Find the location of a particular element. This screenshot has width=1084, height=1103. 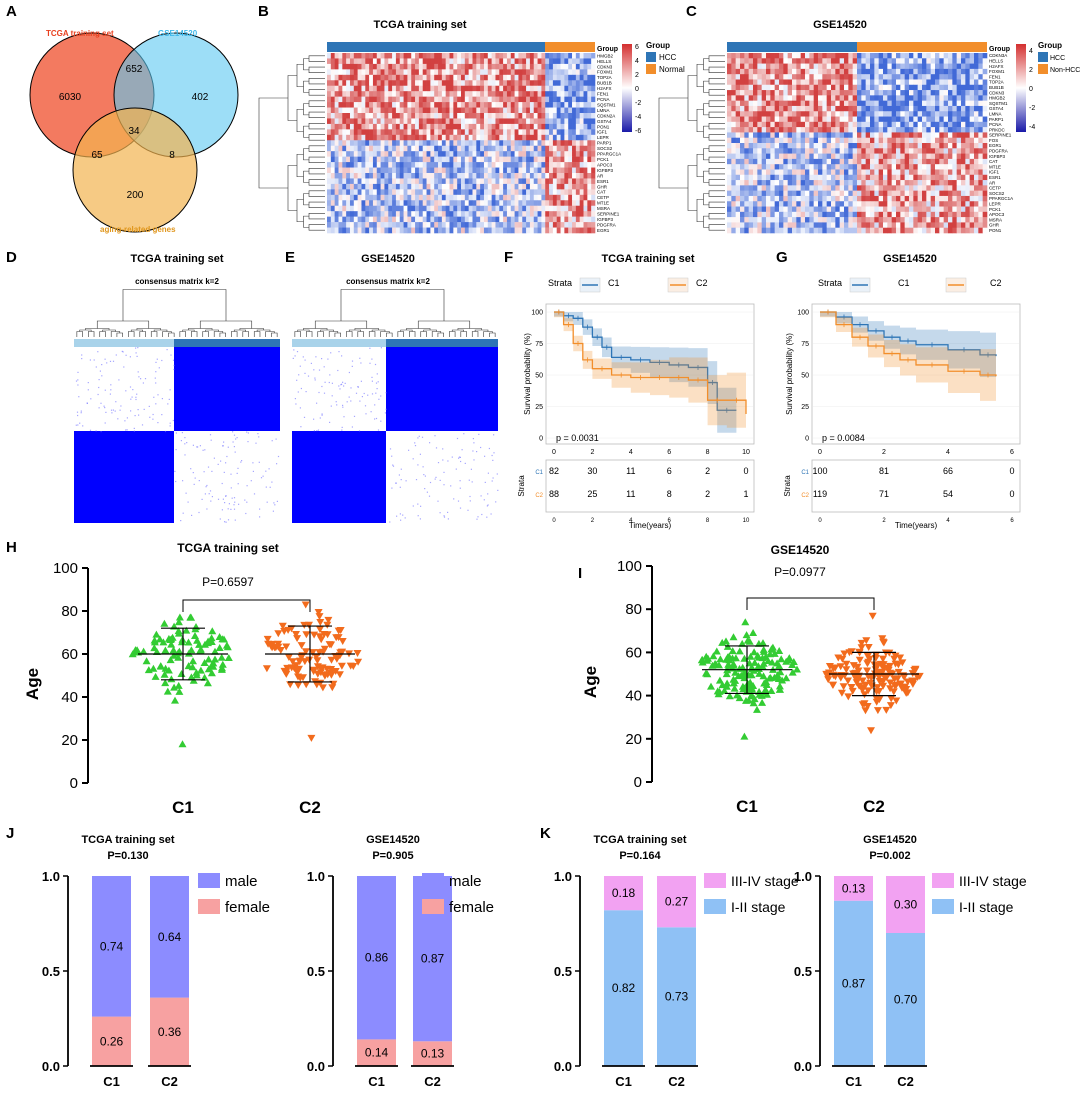

gene-label: AR is located at coordinates (992, 182).